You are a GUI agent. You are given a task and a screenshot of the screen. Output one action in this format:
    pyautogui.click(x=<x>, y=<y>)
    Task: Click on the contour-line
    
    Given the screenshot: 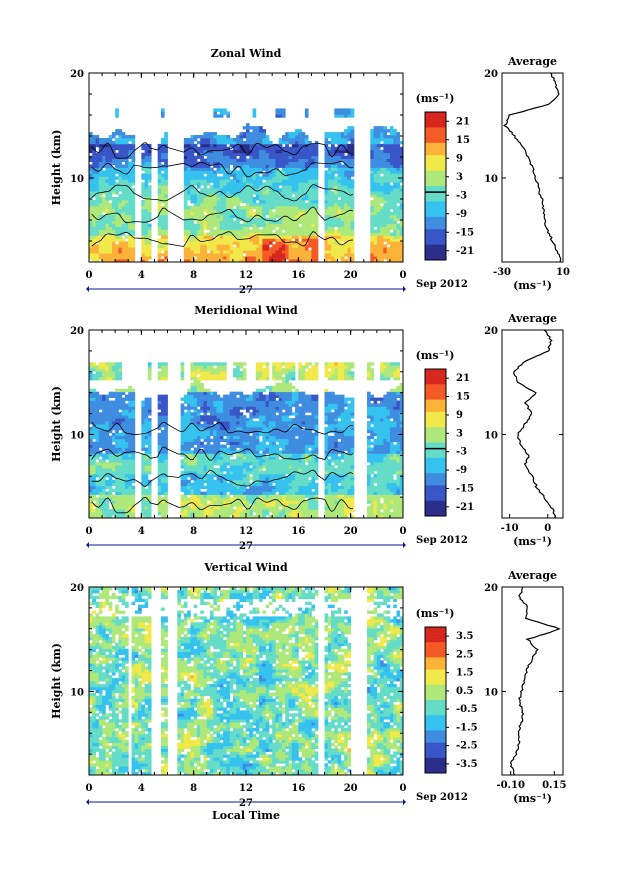 What is the action you would take?
    pyautogui.click(x=222, y=193)
    